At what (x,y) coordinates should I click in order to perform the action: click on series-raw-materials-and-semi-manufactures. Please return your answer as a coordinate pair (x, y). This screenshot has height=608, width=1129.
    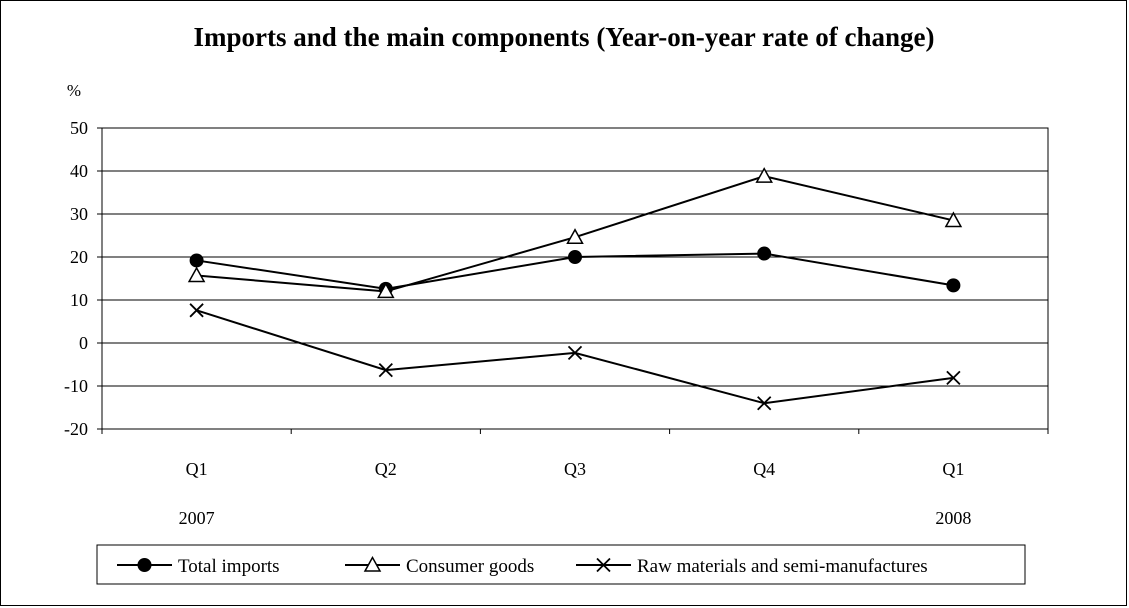
    Looking at the image, I should click on (575, 357).